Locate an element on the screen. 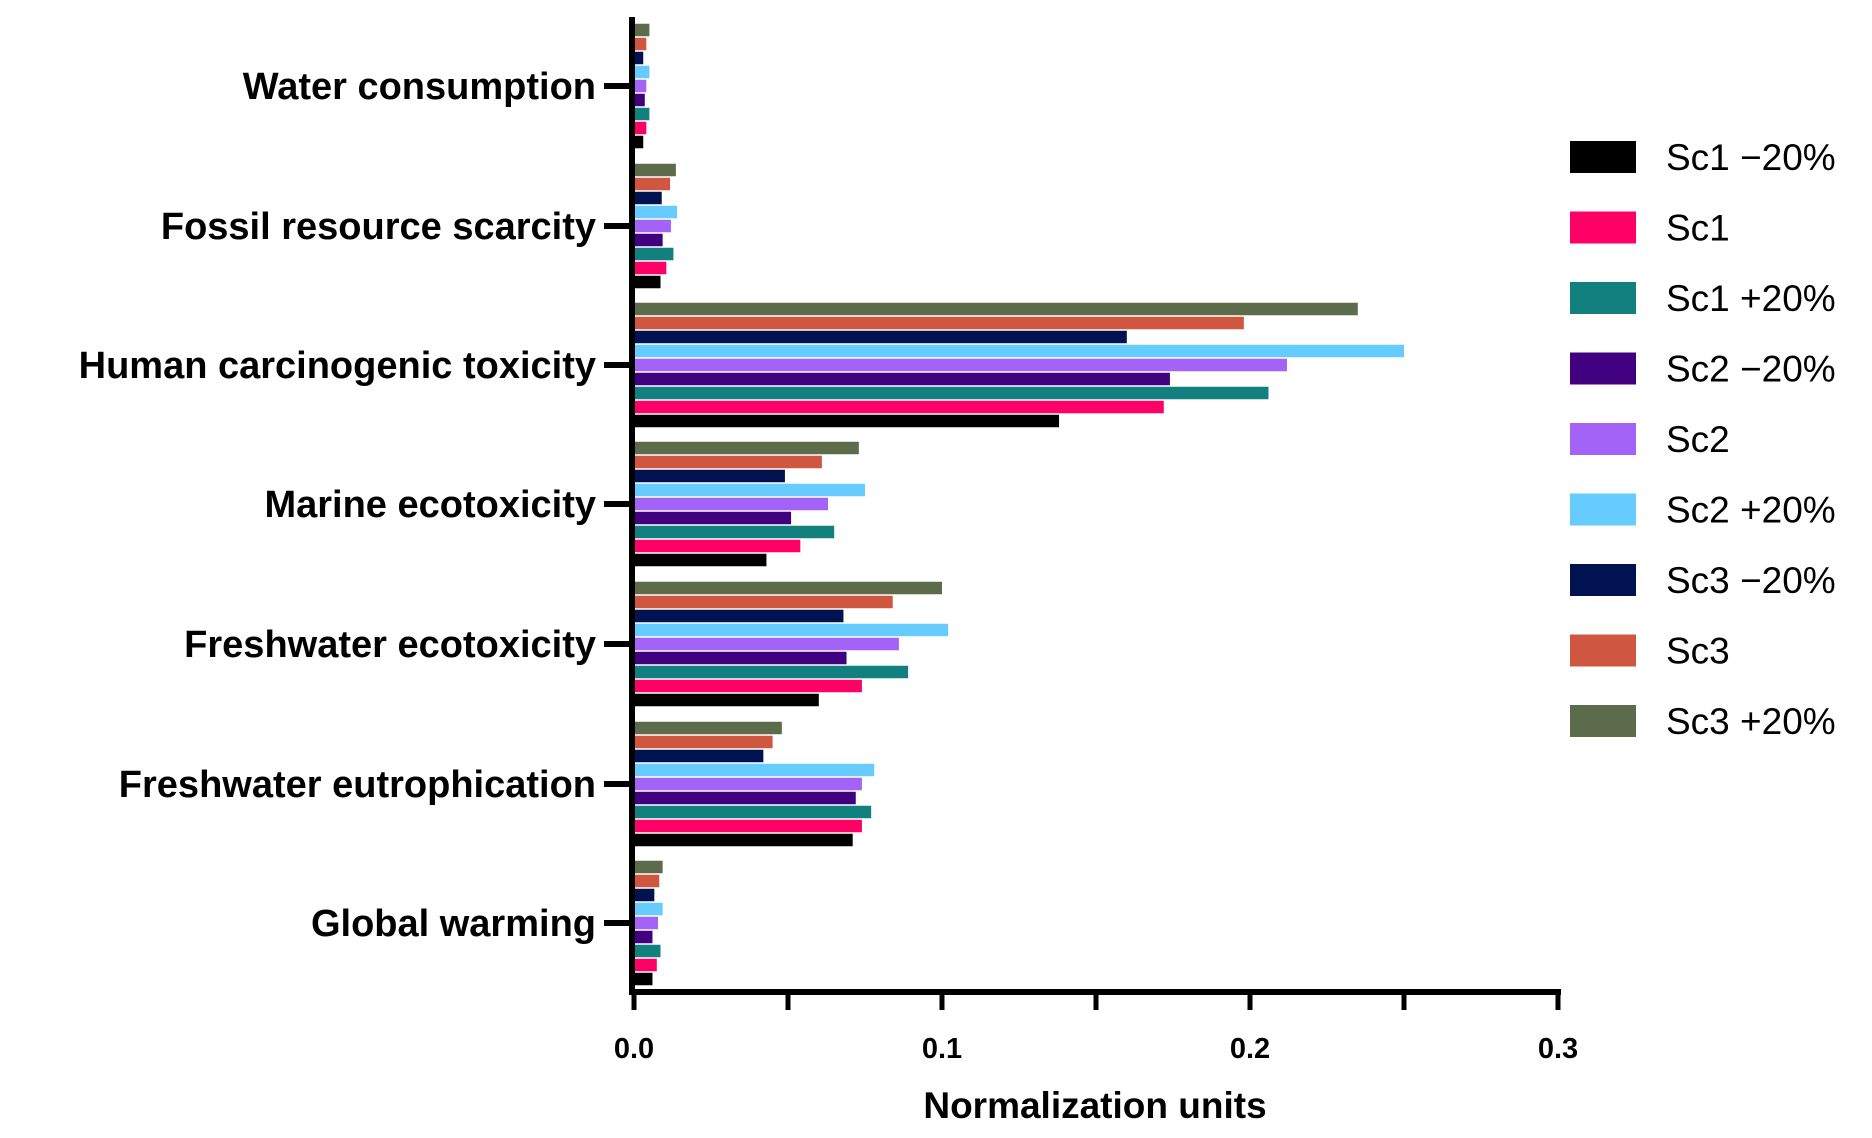 This screenshot has height=1138, width=1872. legend-label: Sc2 is located at coordinates (1698, 439).